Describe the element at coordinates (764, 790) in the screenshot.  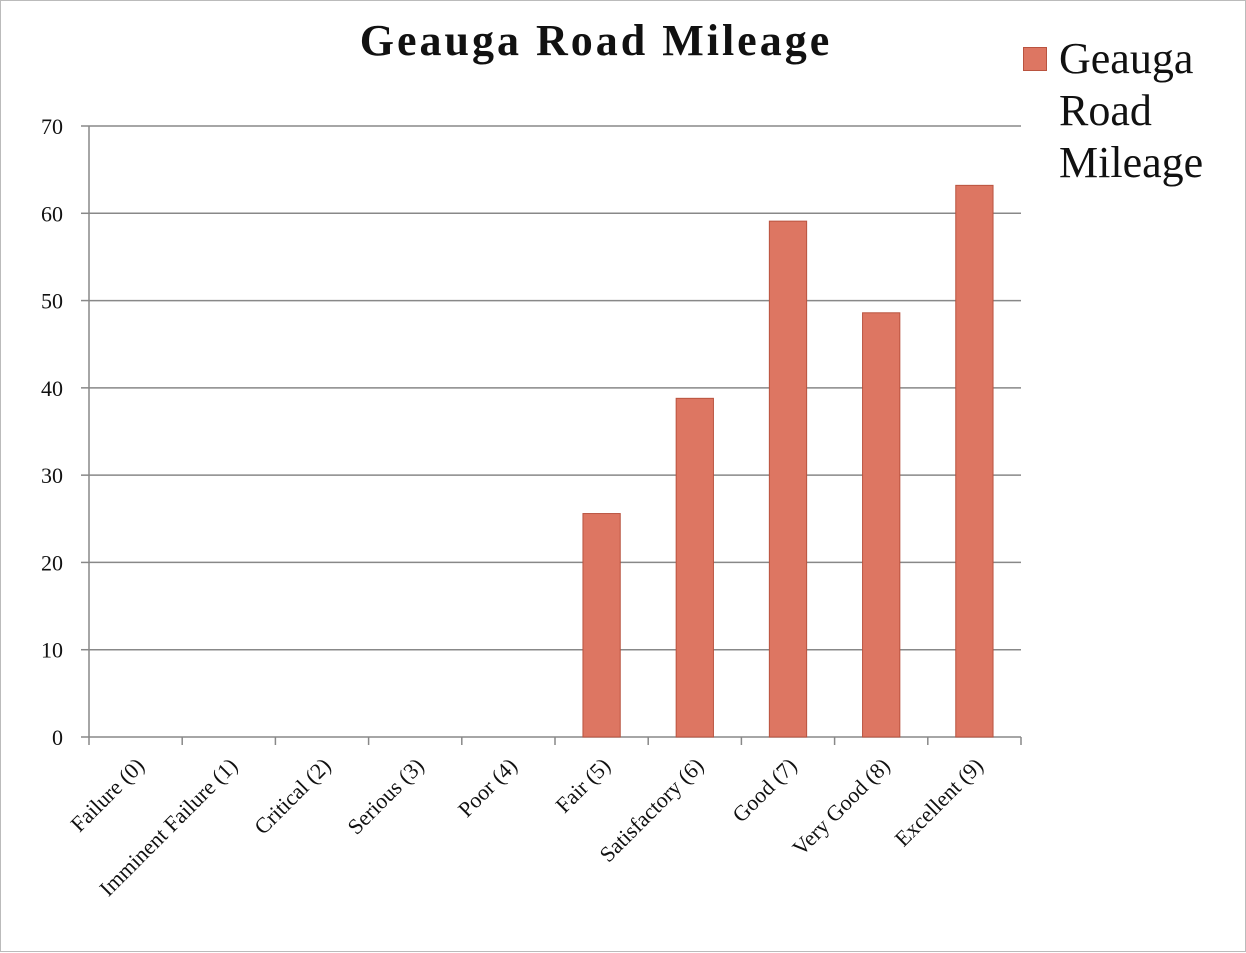
I see `x-tick-label: Good (7)` at that location.